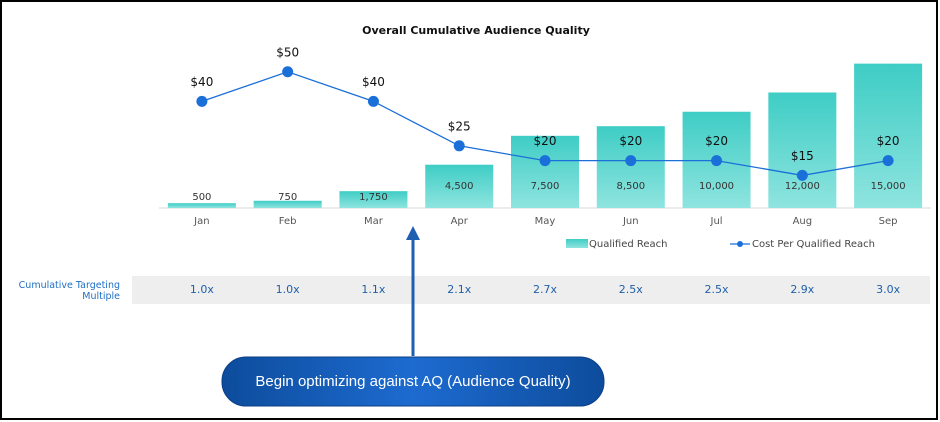 Image resolution: width=940 pixels, height=422 pixels. What do you see at coordinates (577, 243) in the screenshot?
I see `legend-swatch` at bounding box center [577, 243].